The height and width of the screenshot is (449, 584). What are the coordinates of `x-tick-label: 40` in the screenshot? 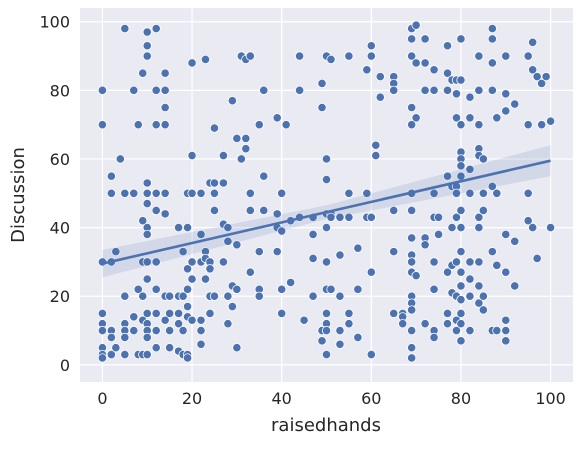 It's located at (282, 398).